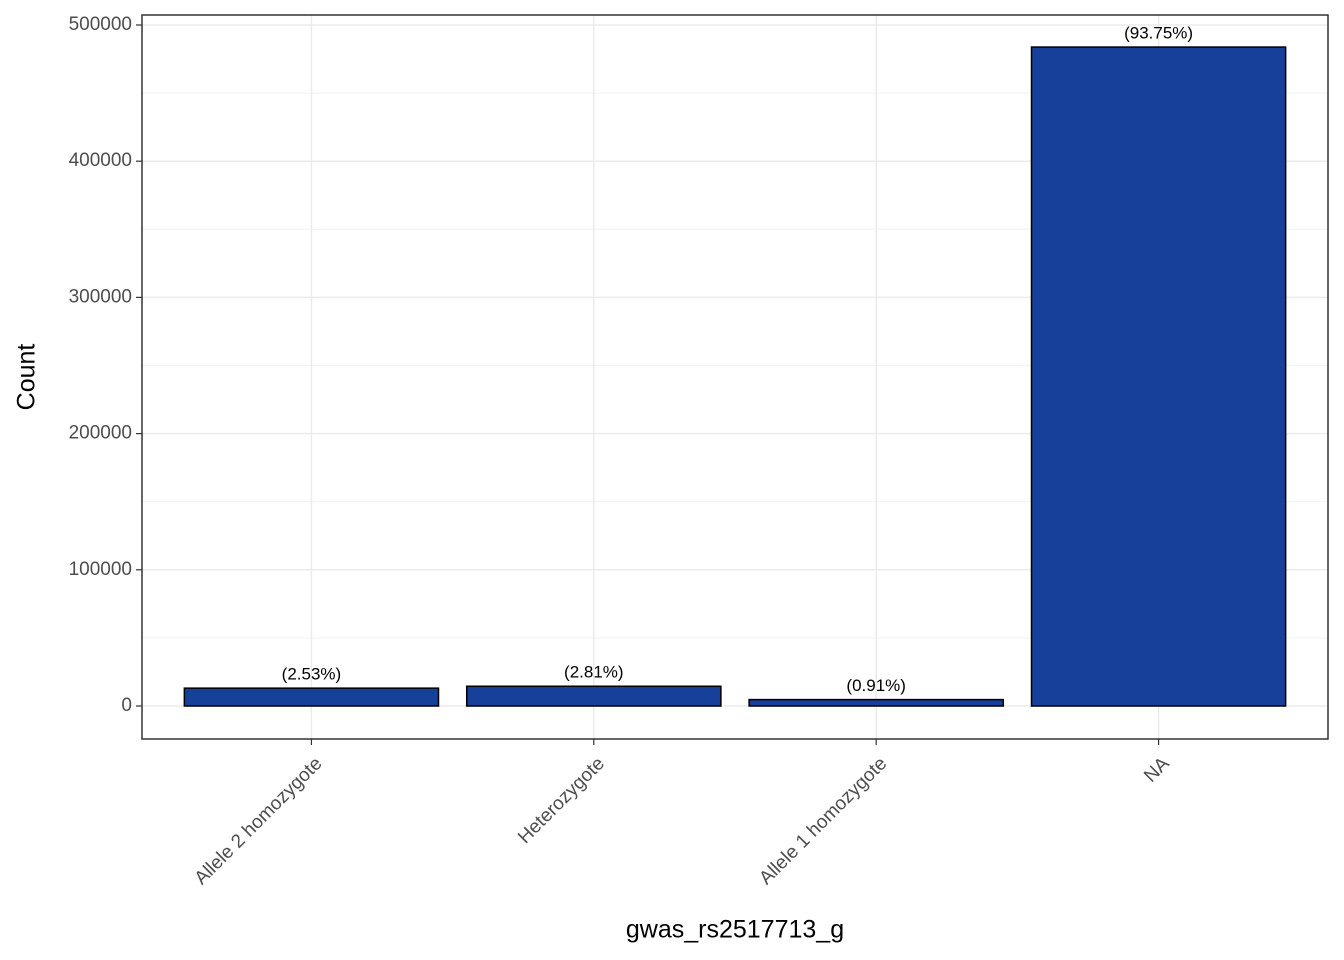 The width and height of the screenshot is (1344, 960). Describe the element at coordinates (27, 377) in the screenshot. I see `y-axis-title: Count` at that location.